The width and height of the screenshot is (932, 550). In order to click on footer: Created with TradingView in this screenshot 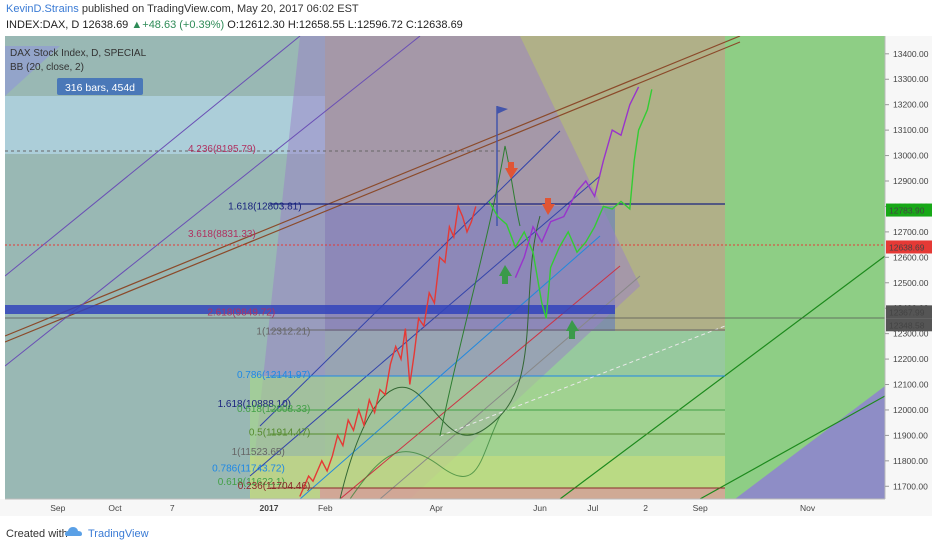, I will do `click(466, 533)`.